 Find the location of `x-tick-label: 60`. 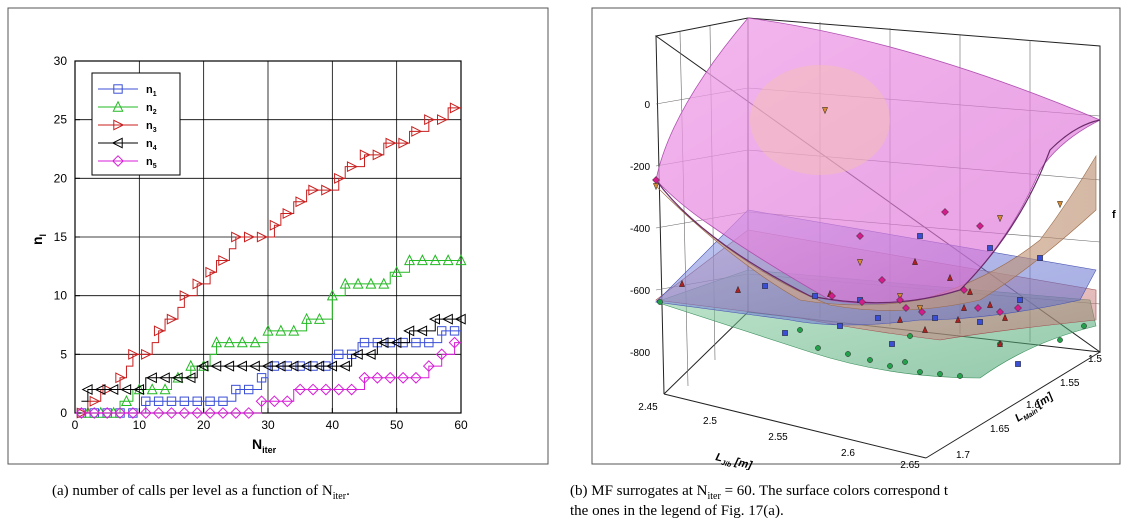

x-tick-label: 60 is located at coordinates (461, 425).